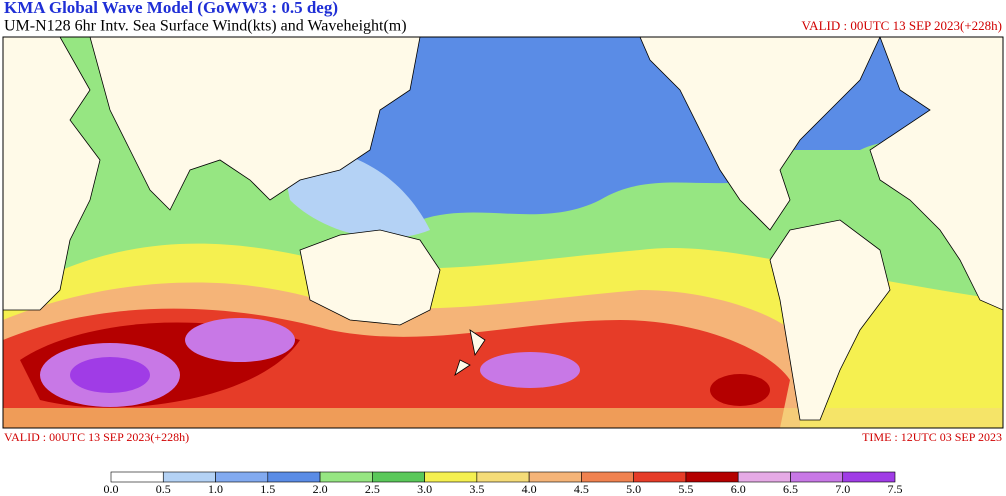 The image size is (1006, 496). I want to click on colorbar-label: 2.5, so click(372, 489).